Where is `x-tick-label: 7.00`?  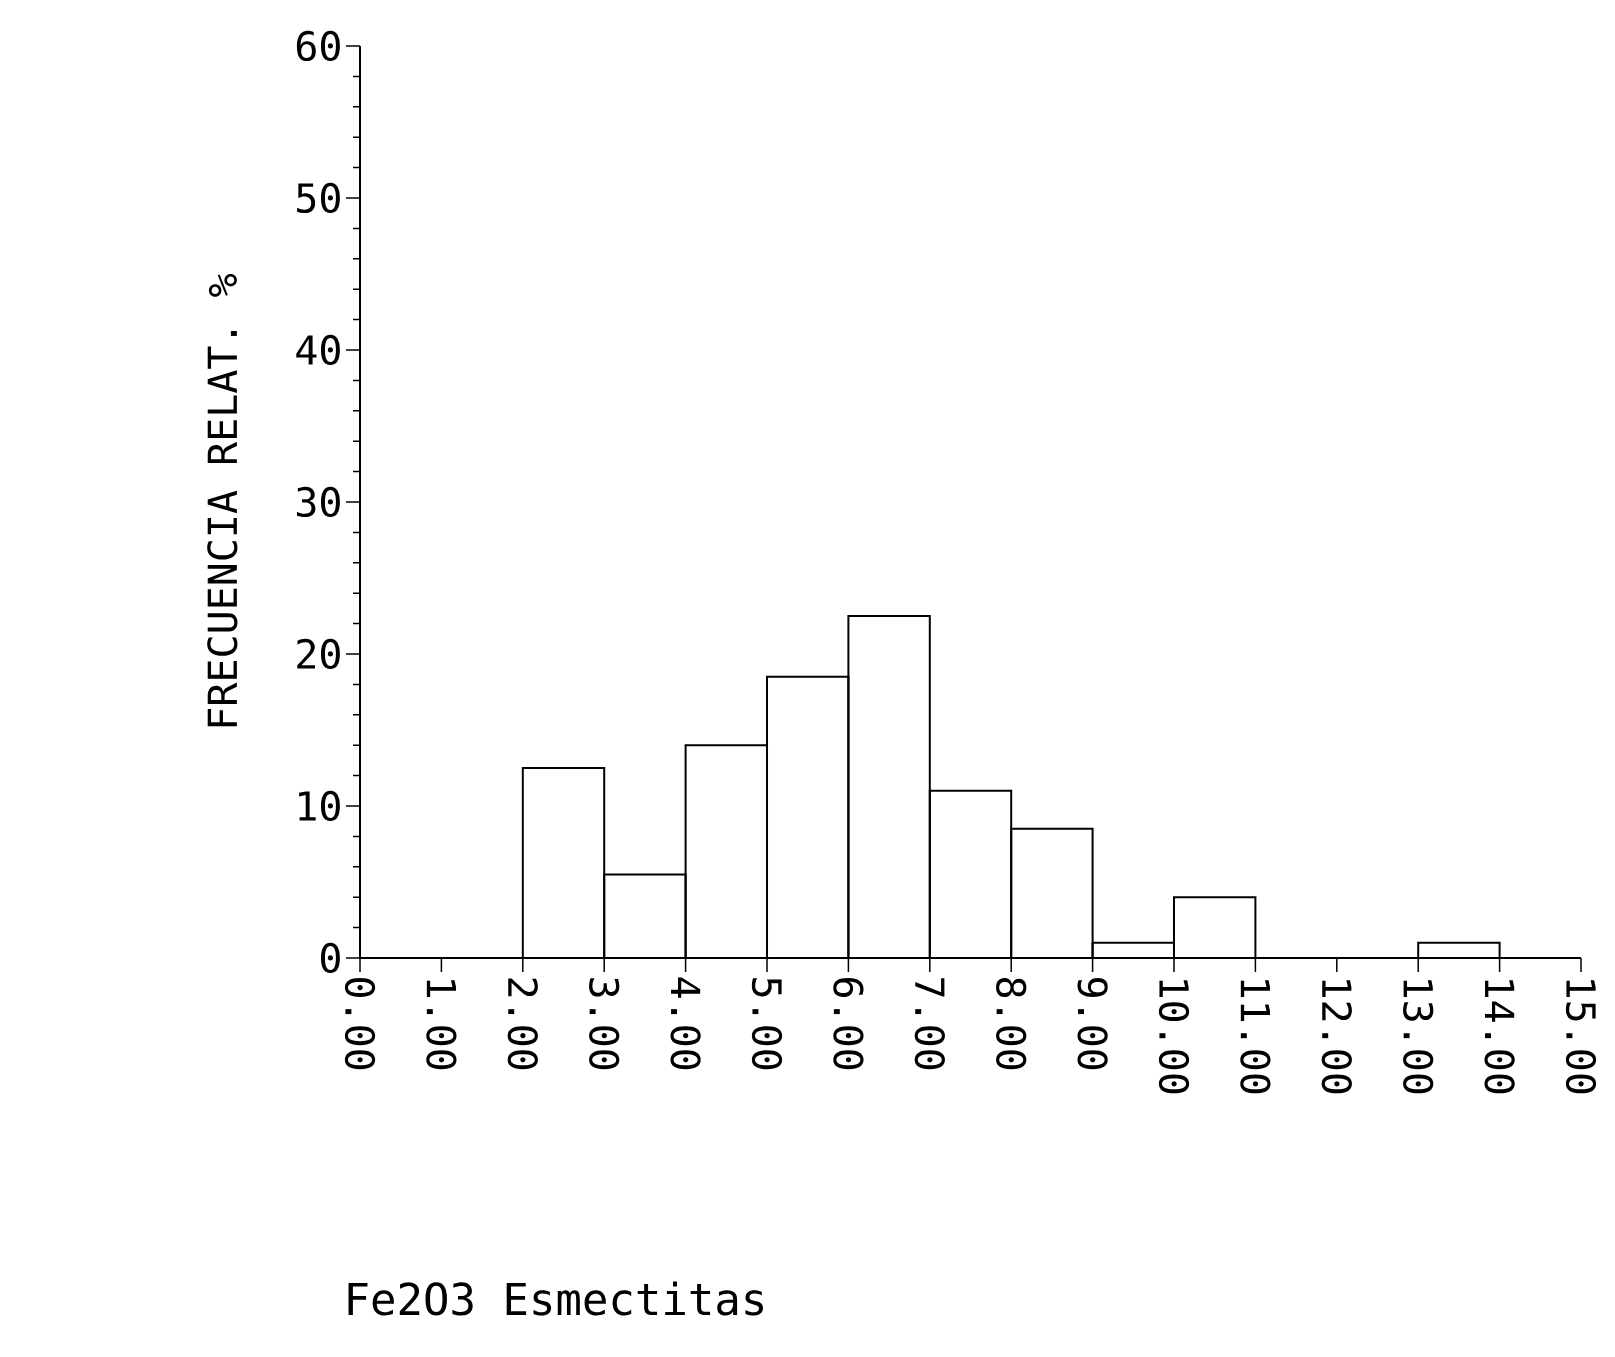
x-tick-label: 7.00 is located at coordinates (929, 1024).